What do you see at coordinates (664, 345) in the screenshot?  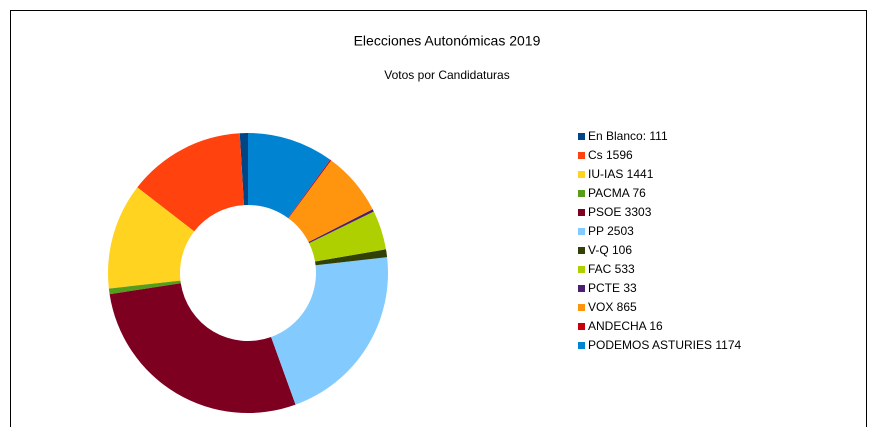 I see `legend-label: PODEMOS ASTURIES 1174` at bounding box center [664, 345].